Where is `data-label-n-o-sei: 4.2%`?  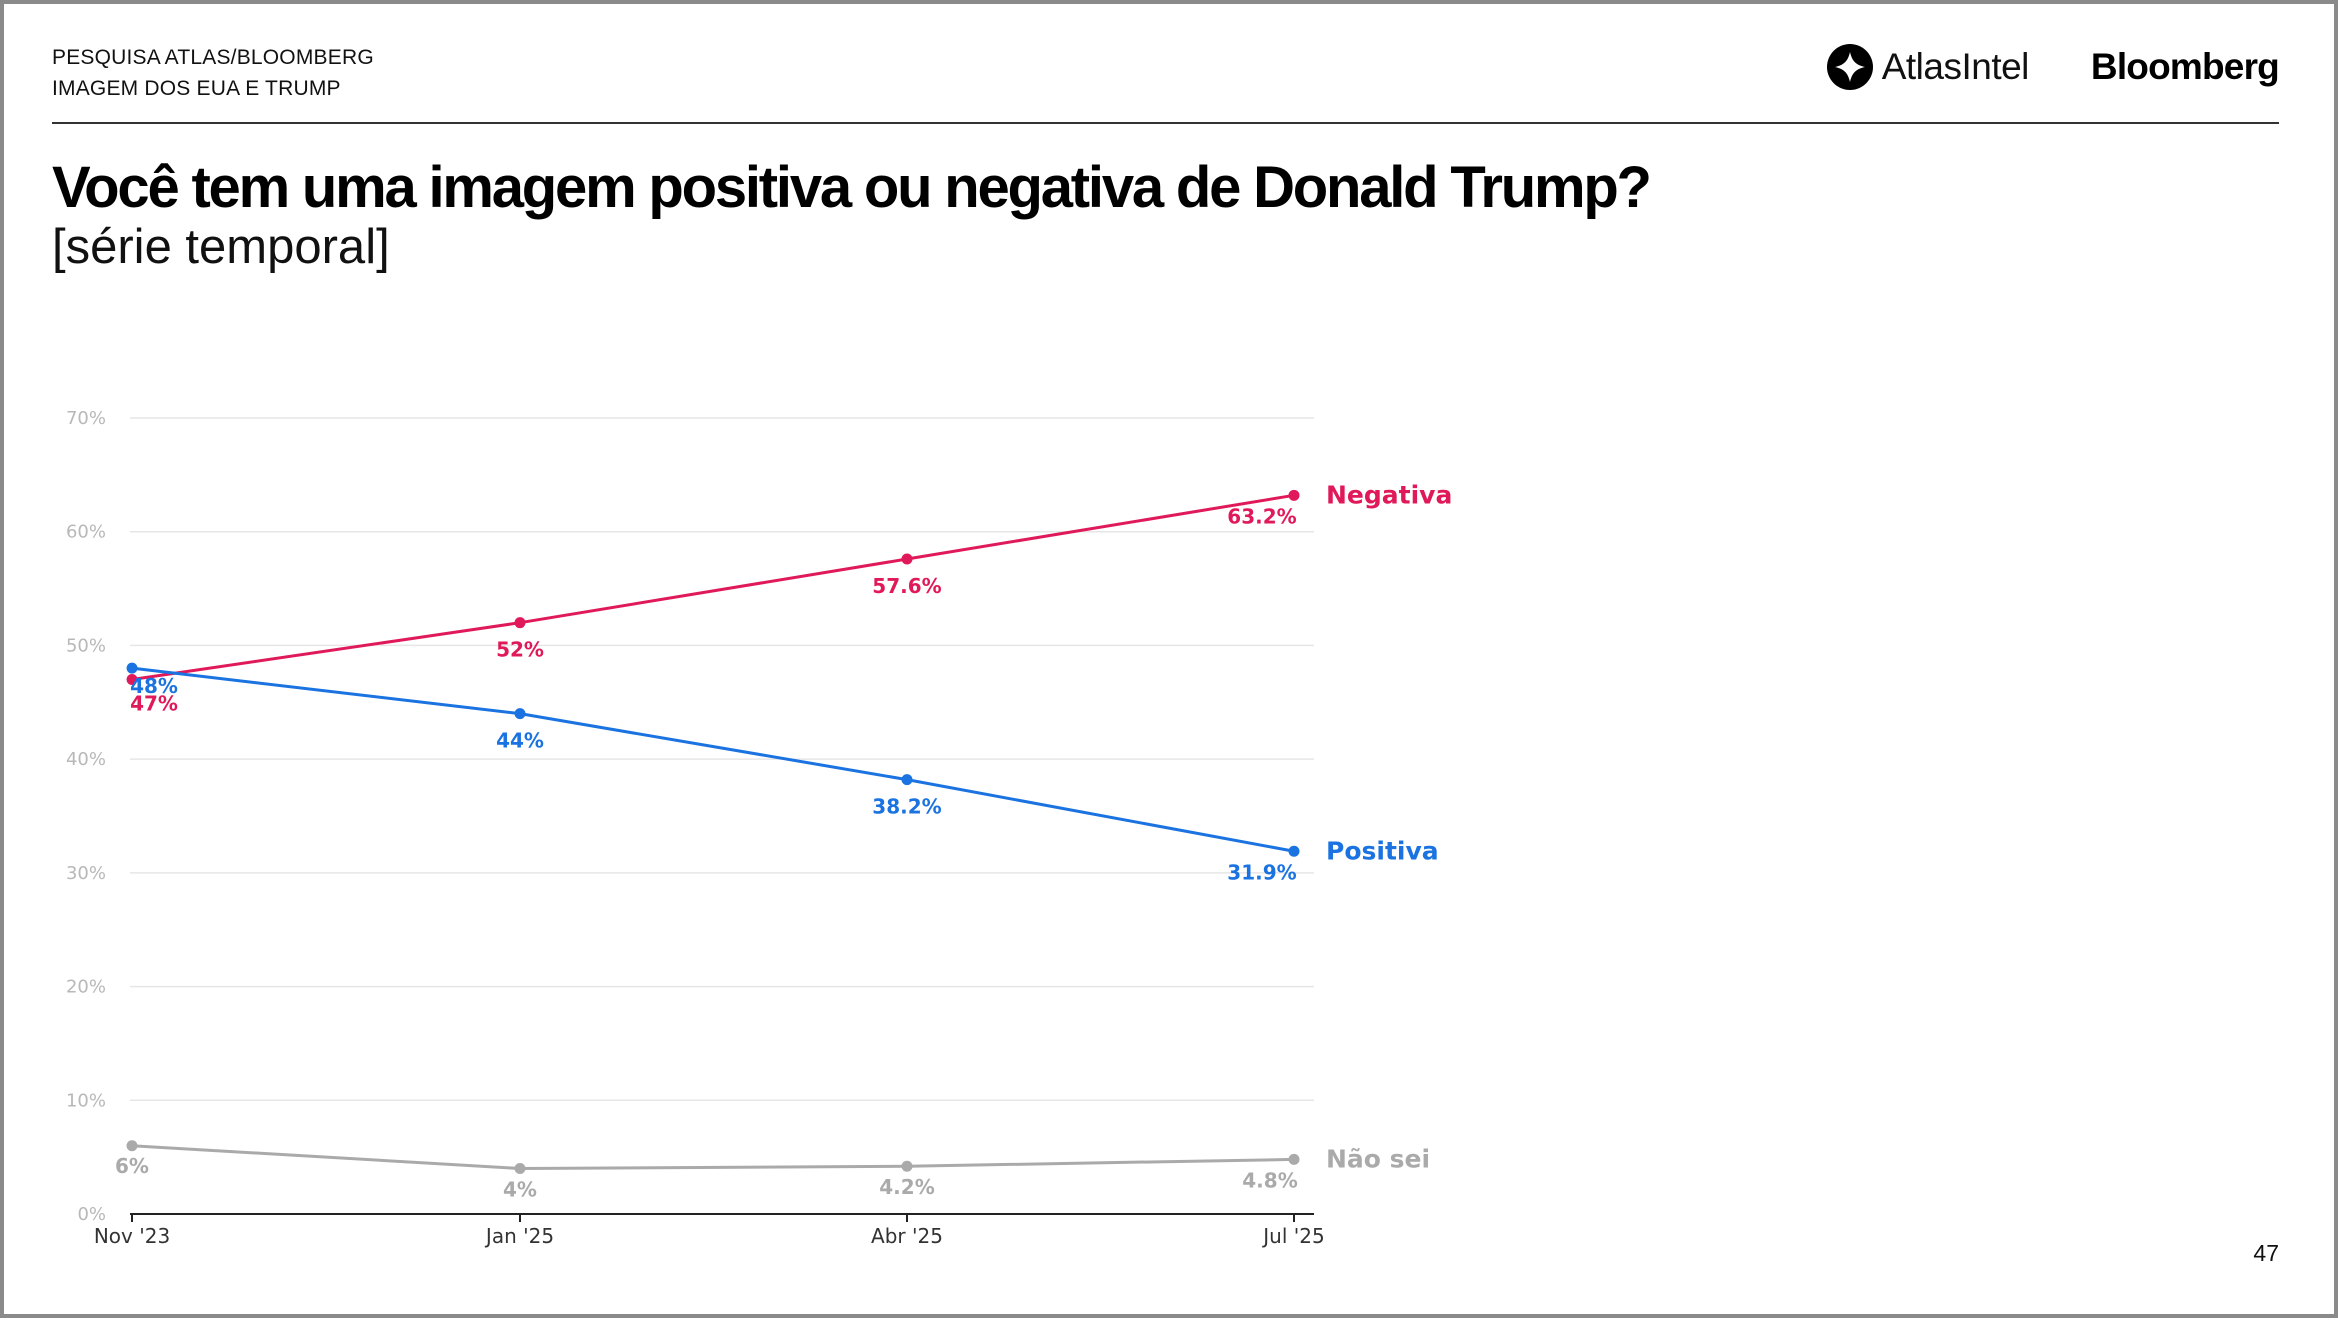
data-label-n-o-sei: 4.2% is located at coordinates (906, 1187).